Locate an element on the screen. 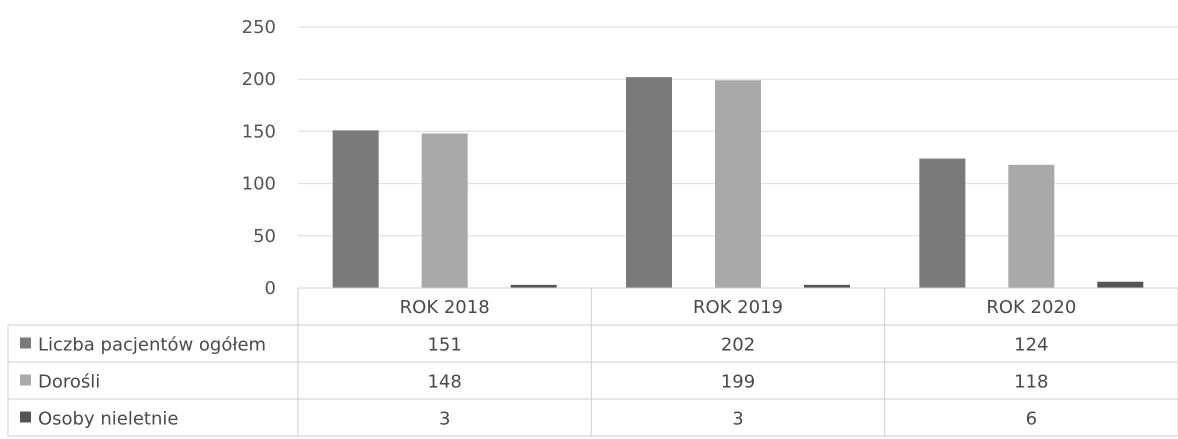 The width and height of the screenshot is (1178, 439). data-value-label: 199 is located at coordinates (738, 382).